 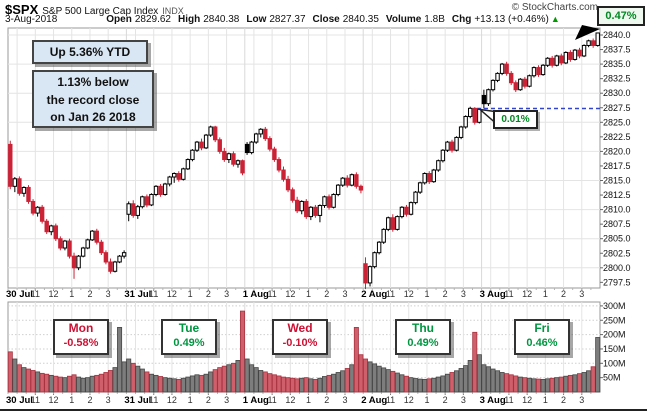 What do you see at coordinates (189, 328) in the screenshot?
I see `day-name-label: Tue` at bounding box center [189, 328].